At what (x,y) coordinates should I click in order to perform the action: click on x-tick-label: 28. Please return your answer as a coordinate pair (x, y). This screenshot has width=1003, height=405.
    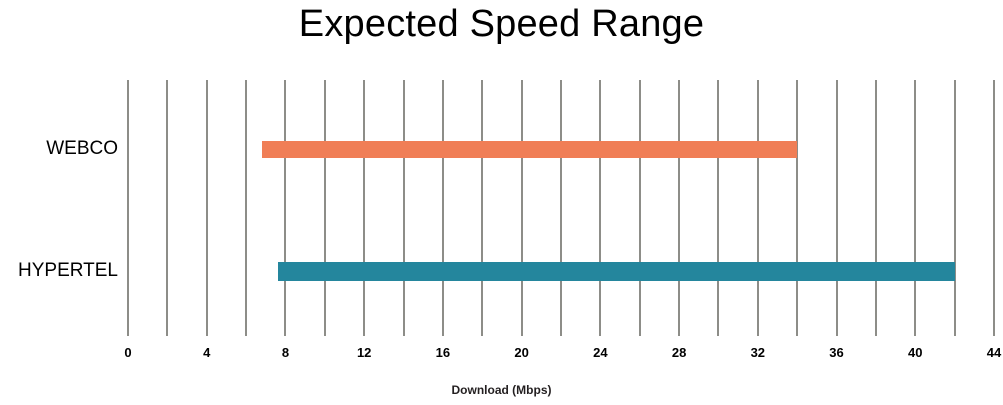
    Looking at the image, I should click on (679, 352).